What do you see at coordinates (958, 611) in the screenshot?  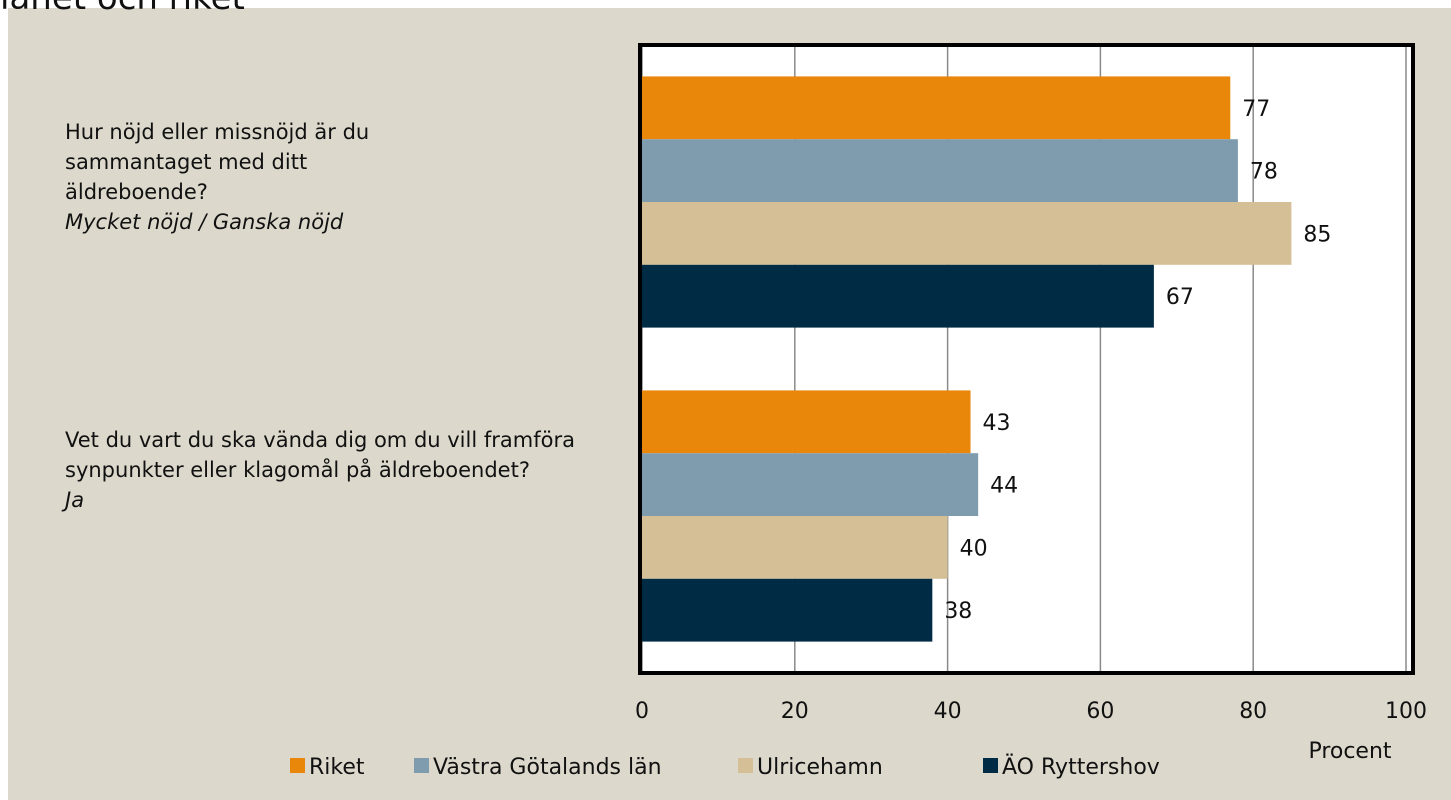 I see `value-label: 38` at bounding box center [958, 611].